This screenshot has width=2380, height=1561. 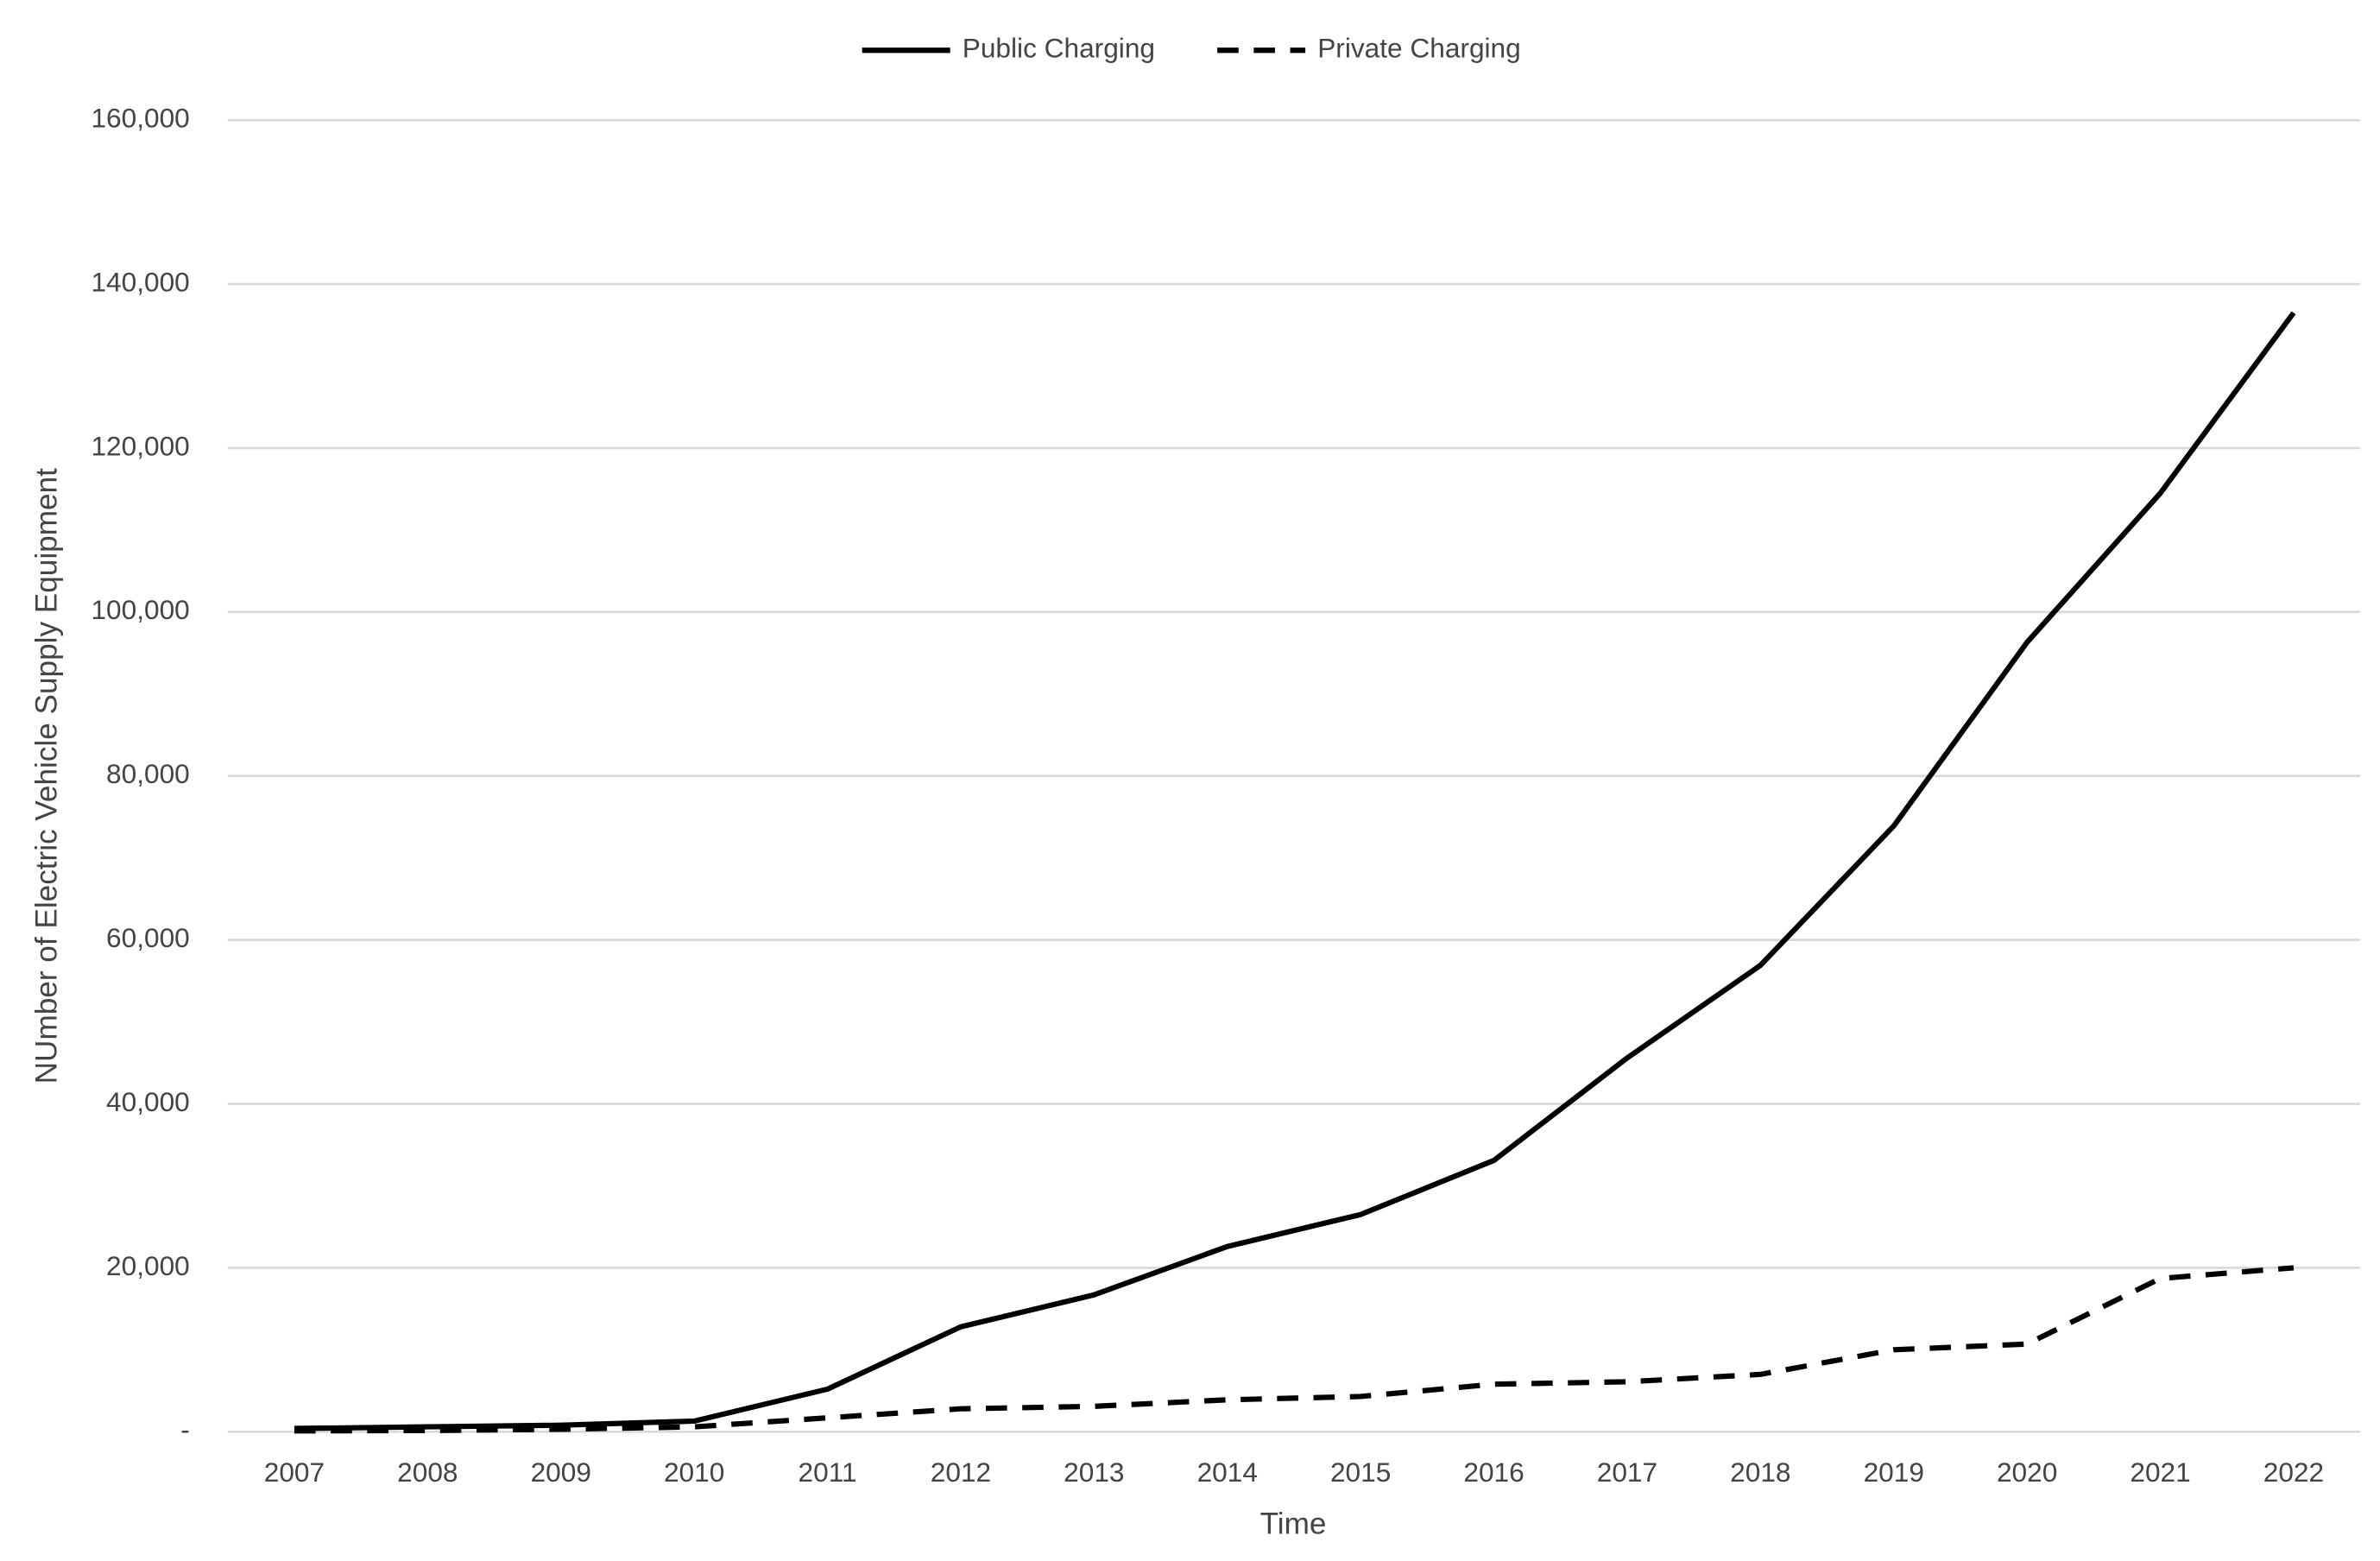 I want to click on x-tick-label: 2015, so click(x=1360, y=1473).